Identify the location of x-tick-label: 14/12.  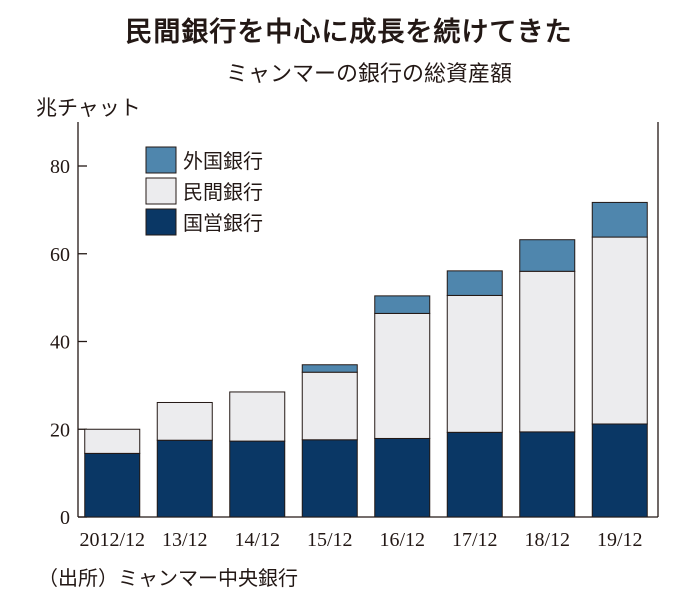
(257, 540).